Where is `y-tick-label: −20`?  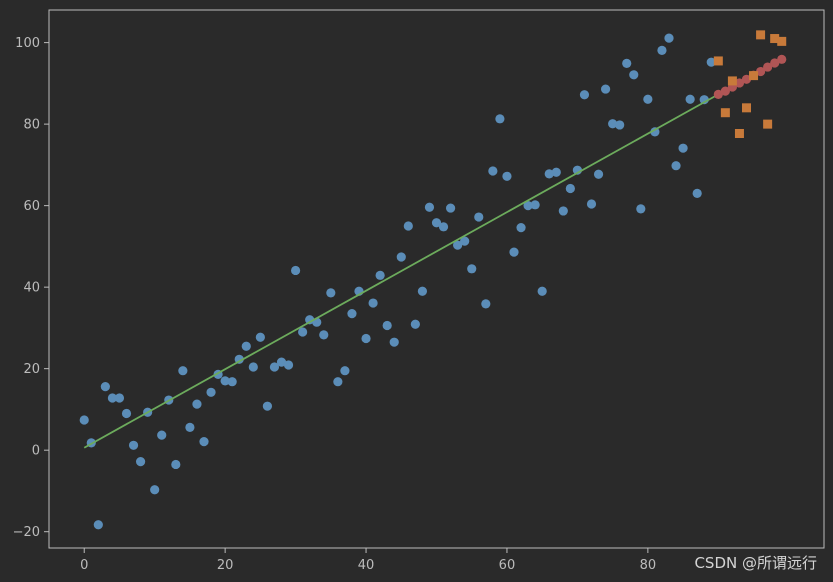
y-tick-label: −20 is located at coordinates (26, 532).